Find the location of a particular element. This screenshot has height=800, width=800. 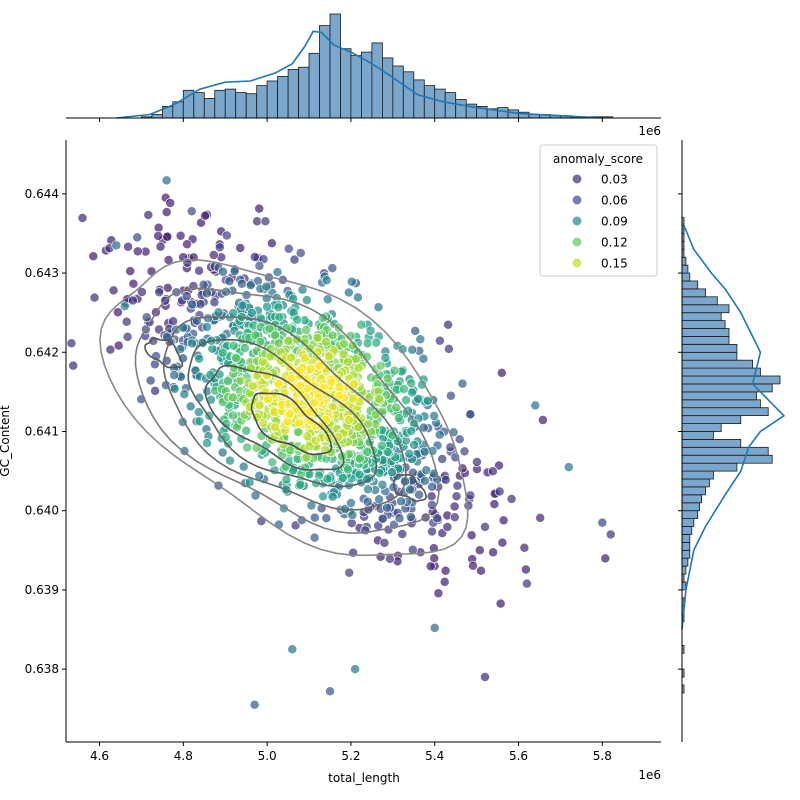

y-tick-label: 0.639 is located at coordinates (42, 590).